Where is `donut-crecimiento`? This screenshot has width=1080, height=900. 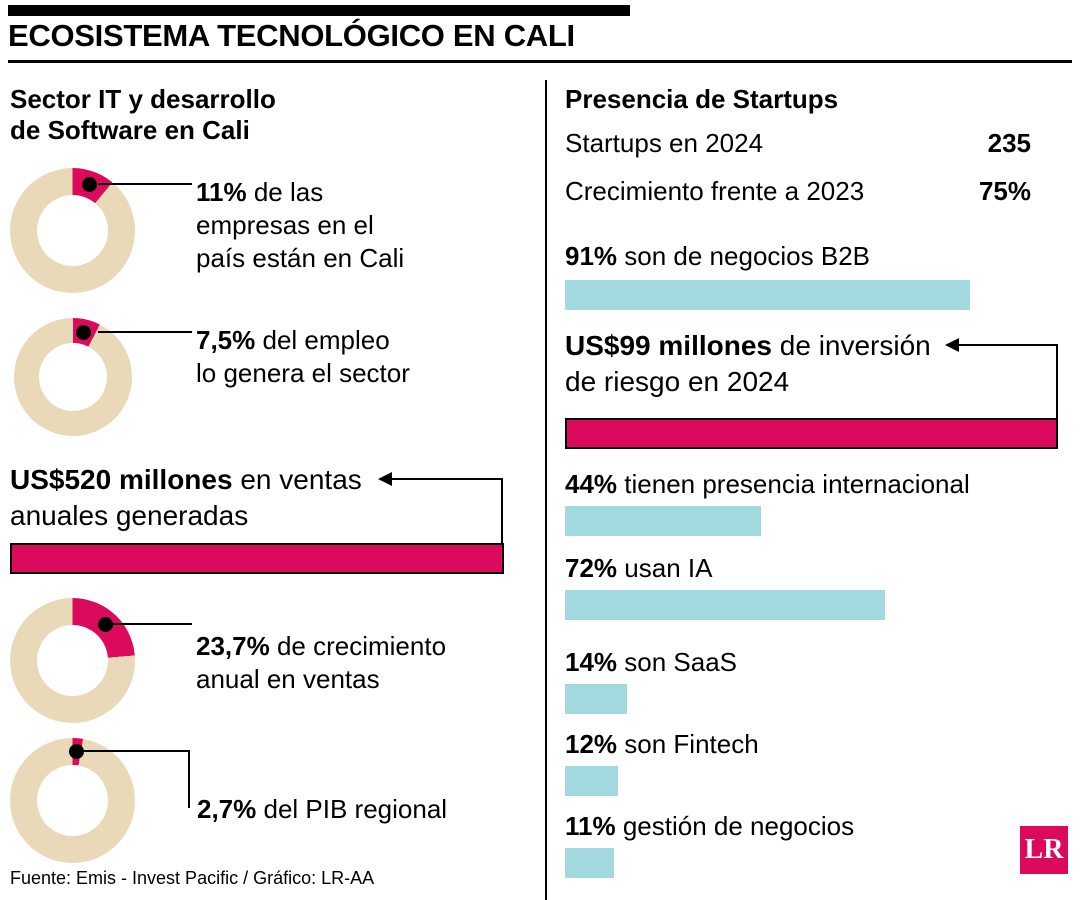
donut-crecimiento is located at coordinates (72, 660).